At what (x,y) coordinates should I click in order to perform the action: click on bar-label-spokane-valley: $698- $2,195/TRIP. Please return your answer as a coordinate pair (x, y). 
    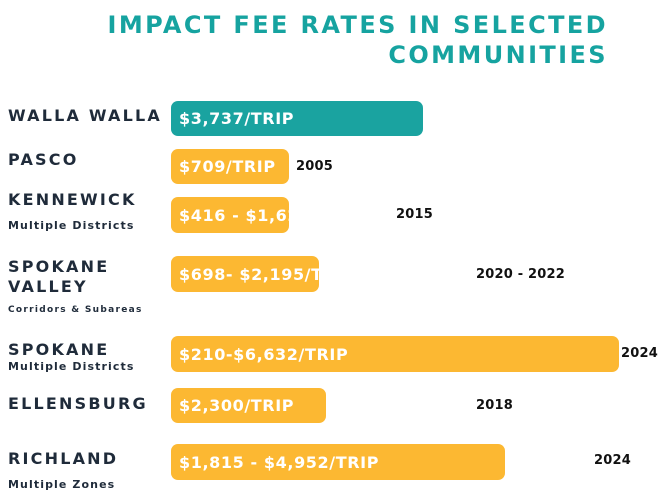
    Looking at the image, I should click on (267, 274).